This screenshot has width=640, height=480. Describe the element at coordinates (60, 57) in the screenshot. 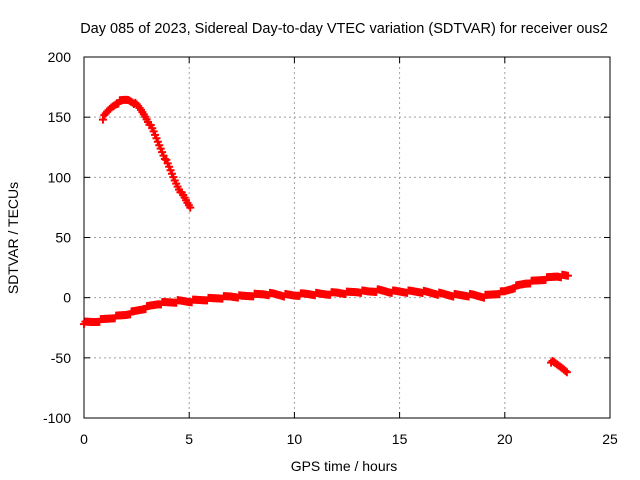

I see `y-tick-label: 200` at that location.